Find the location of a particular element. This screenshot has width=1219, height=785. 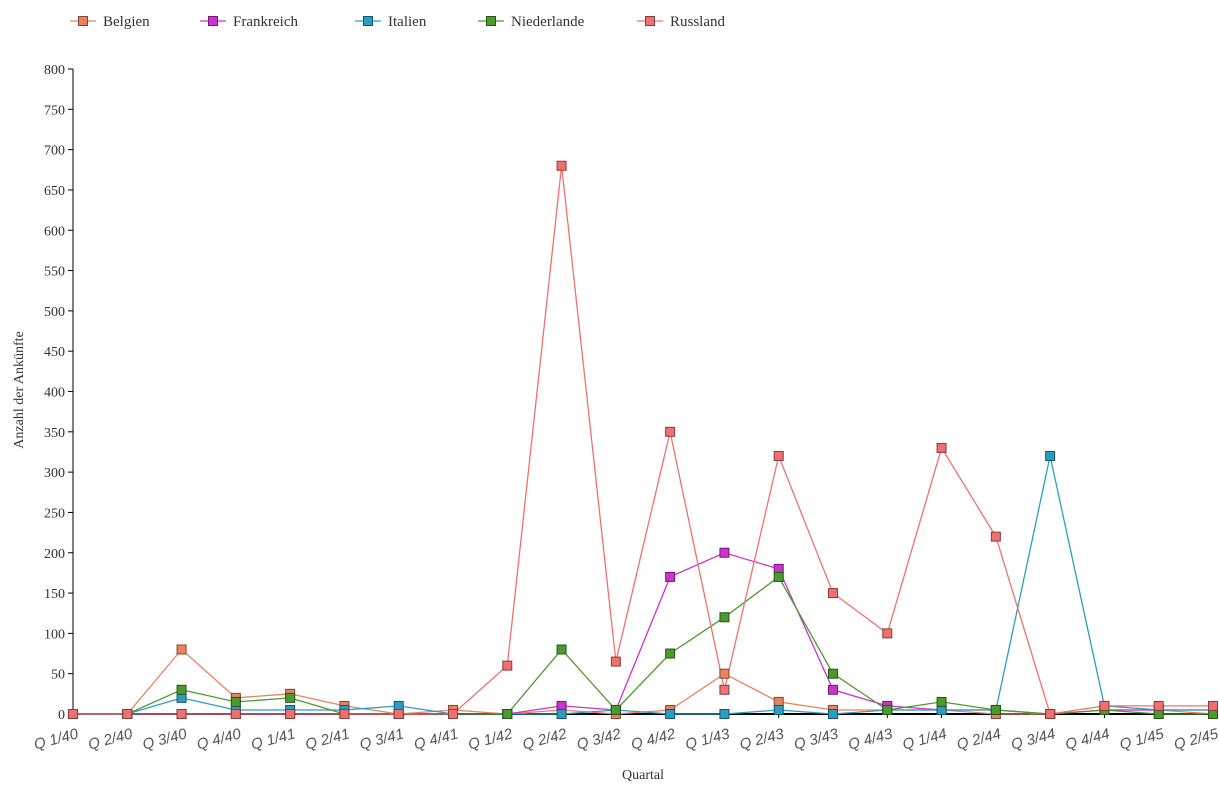

legend-item-niederlande: Niederlande is located at coordinates (531, 22).